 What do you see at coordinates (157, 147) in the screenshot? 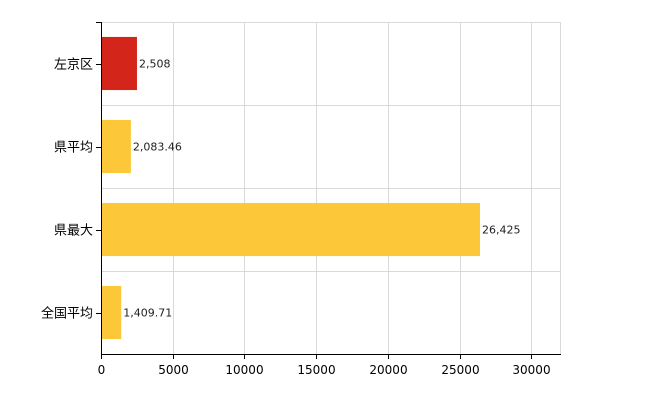
I see `data-label-1: 2,083.46` at bounding box center [157, 147].